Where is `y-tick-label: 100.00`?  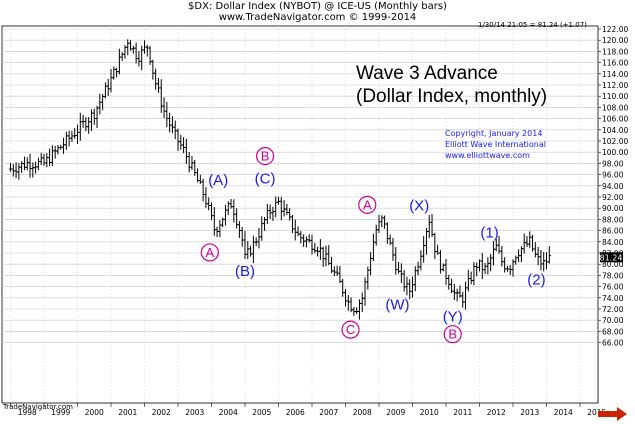
y-tick-label: 100.00 is located at coordinates (615, 152).